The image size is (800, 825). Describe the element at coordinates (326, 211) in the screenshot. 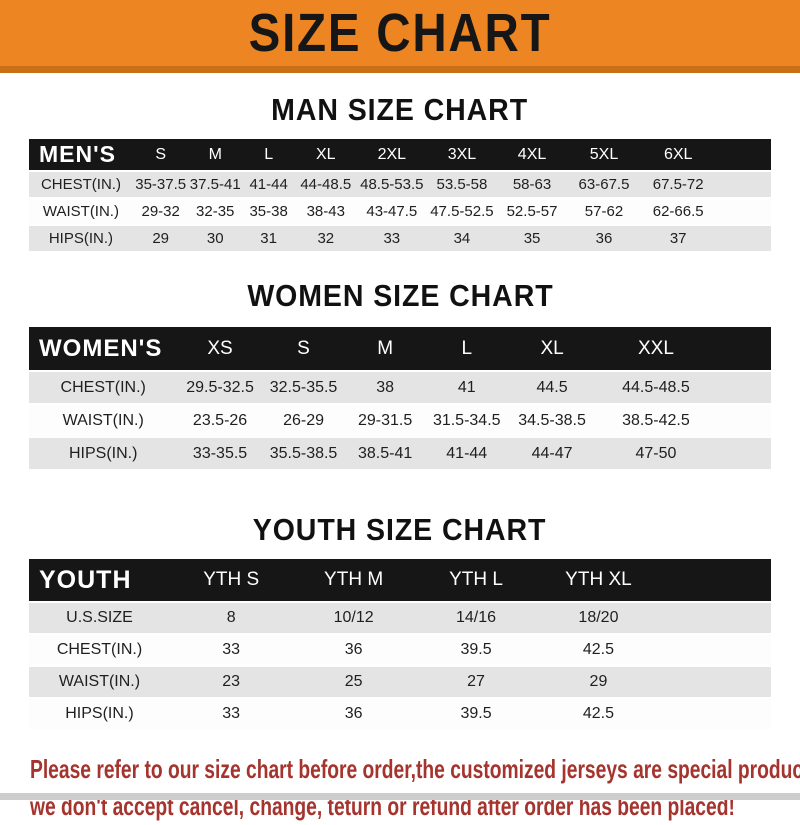

I see `size-cell: 38-43` at that location.